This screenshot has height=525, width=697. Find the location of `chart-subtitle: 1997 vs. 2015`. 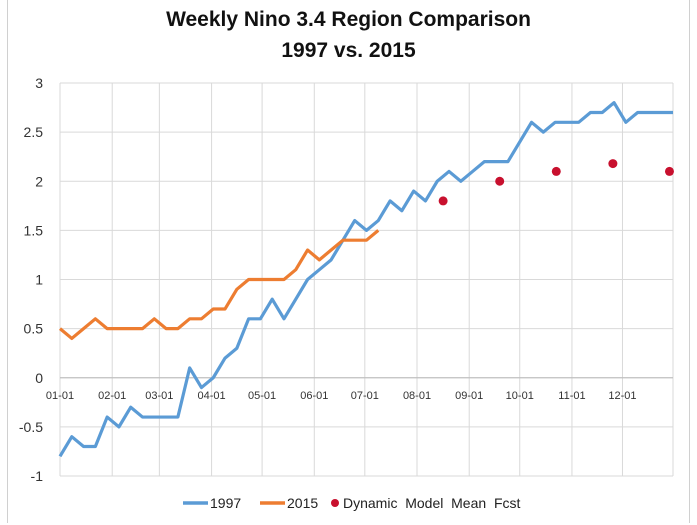

chart-subtitle: 1997 vs. 2015 is located at coordinates (348, 50).